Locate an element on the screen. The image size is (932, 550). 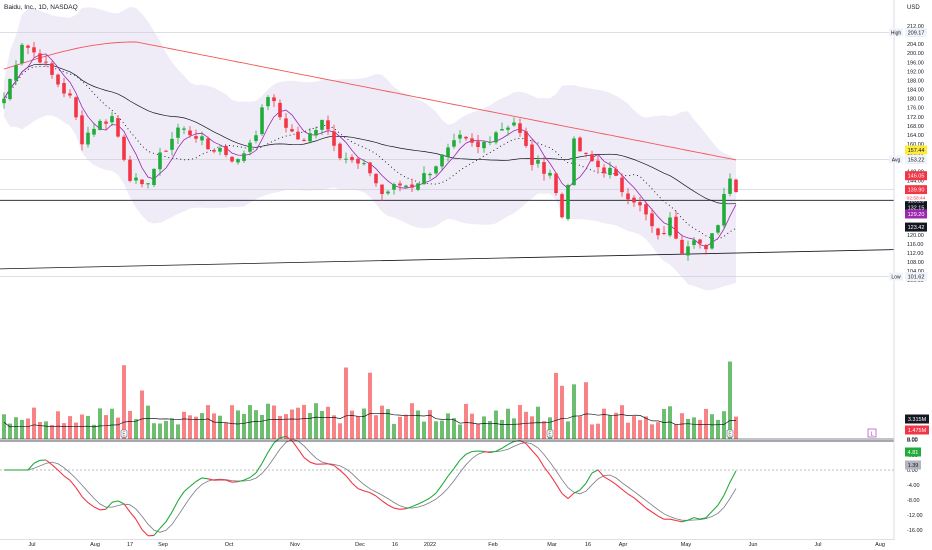
price-tick-label: 180.00 is located at coordinates (915, 100).